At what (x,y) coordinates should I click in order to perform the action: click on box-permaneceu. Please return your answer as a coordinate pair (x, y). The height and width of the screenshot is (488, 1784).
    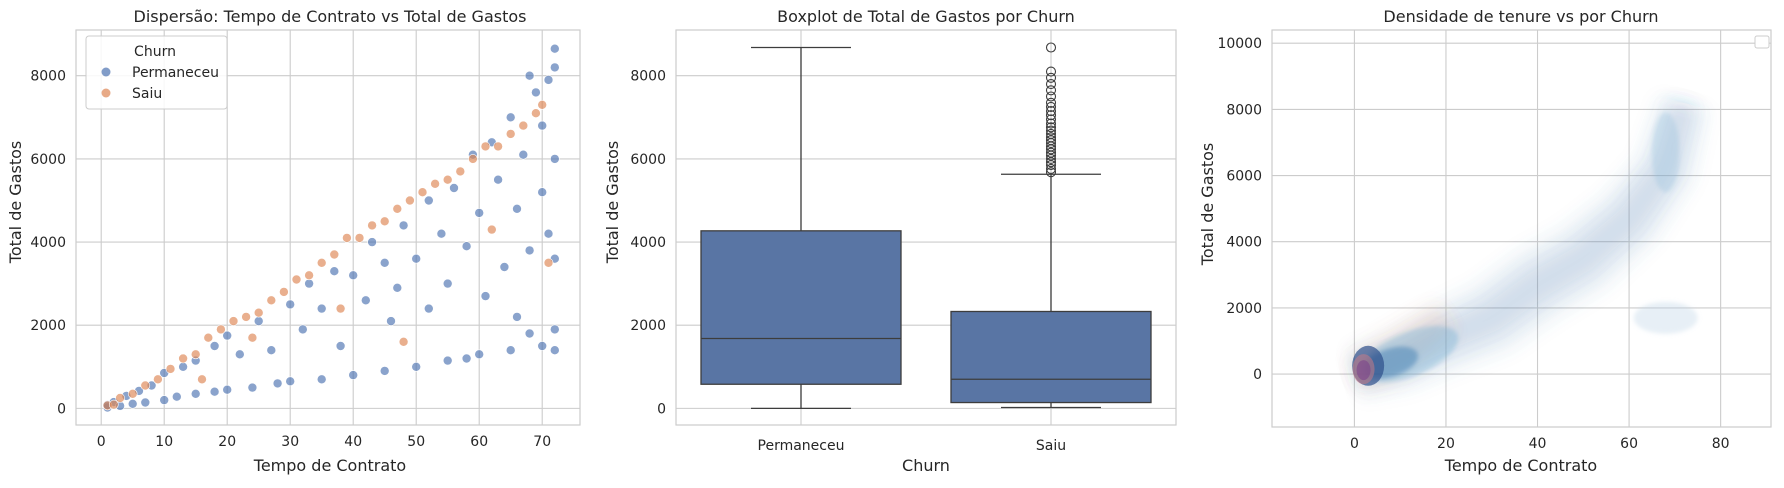
    Looking at the image, I should click on (801, 228).